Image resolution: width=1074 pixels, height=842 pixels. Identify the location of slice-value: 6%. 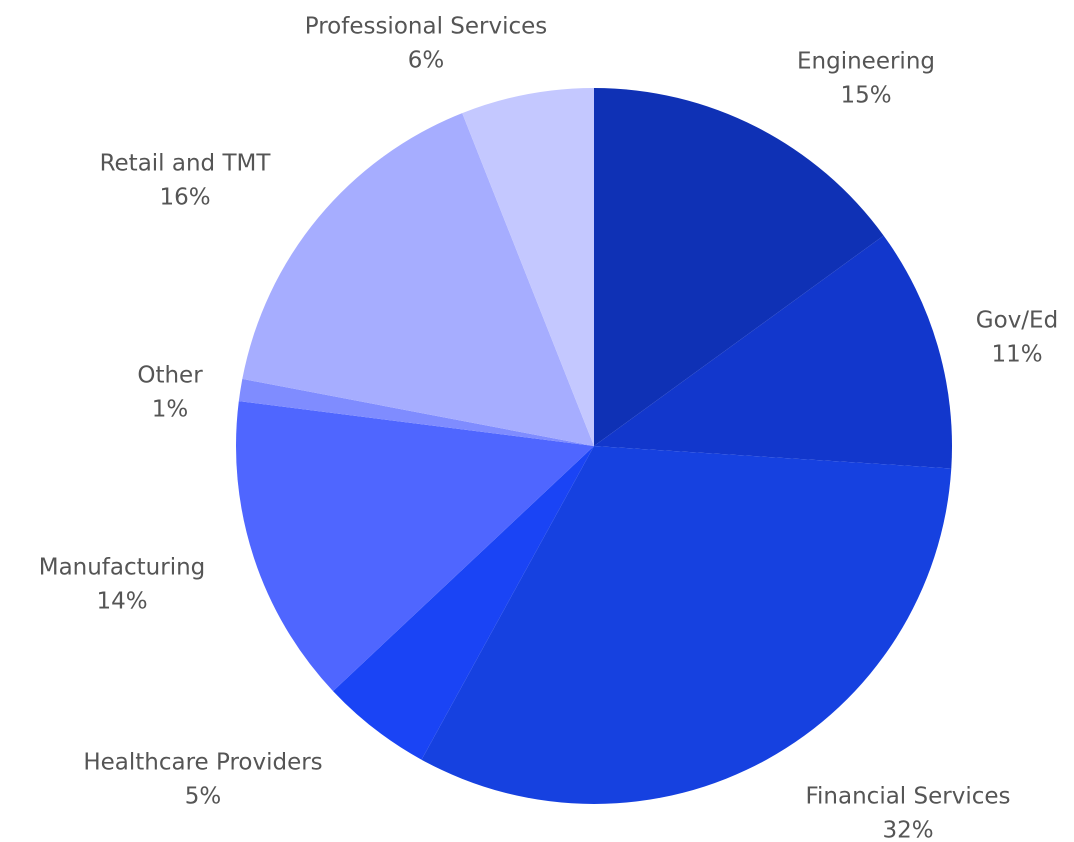
(426, 61).